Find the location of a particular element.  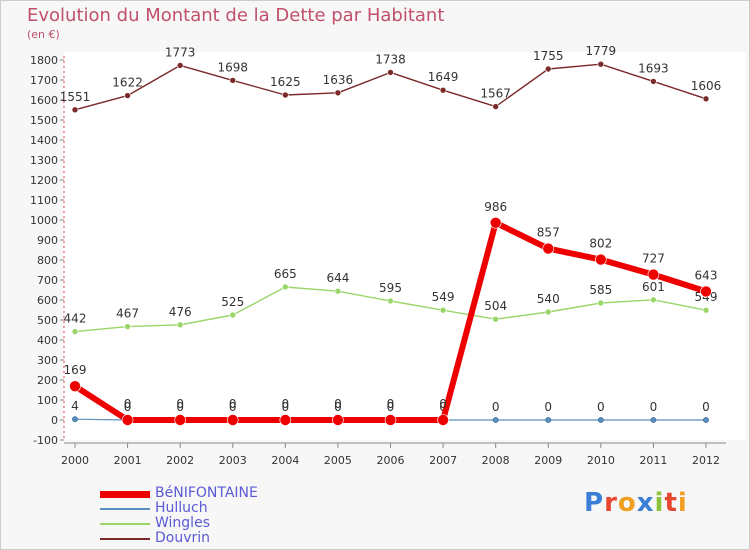

data-label: 1625 is located at coordinates (285, 82).